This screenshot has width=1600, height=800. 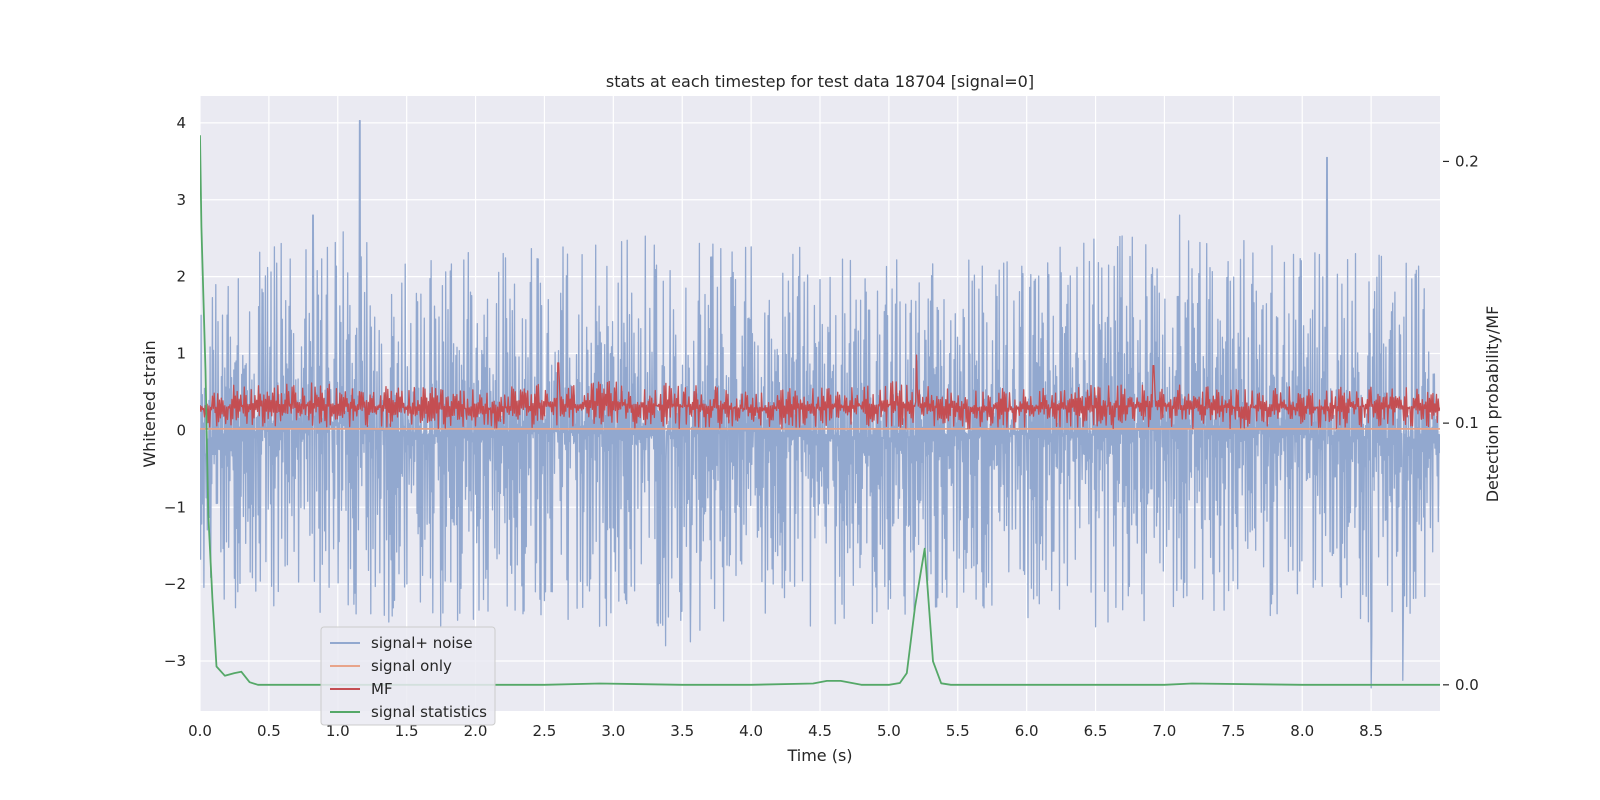 I want to click on x-tick-label: 7.0, so click(x=1165, y=731).